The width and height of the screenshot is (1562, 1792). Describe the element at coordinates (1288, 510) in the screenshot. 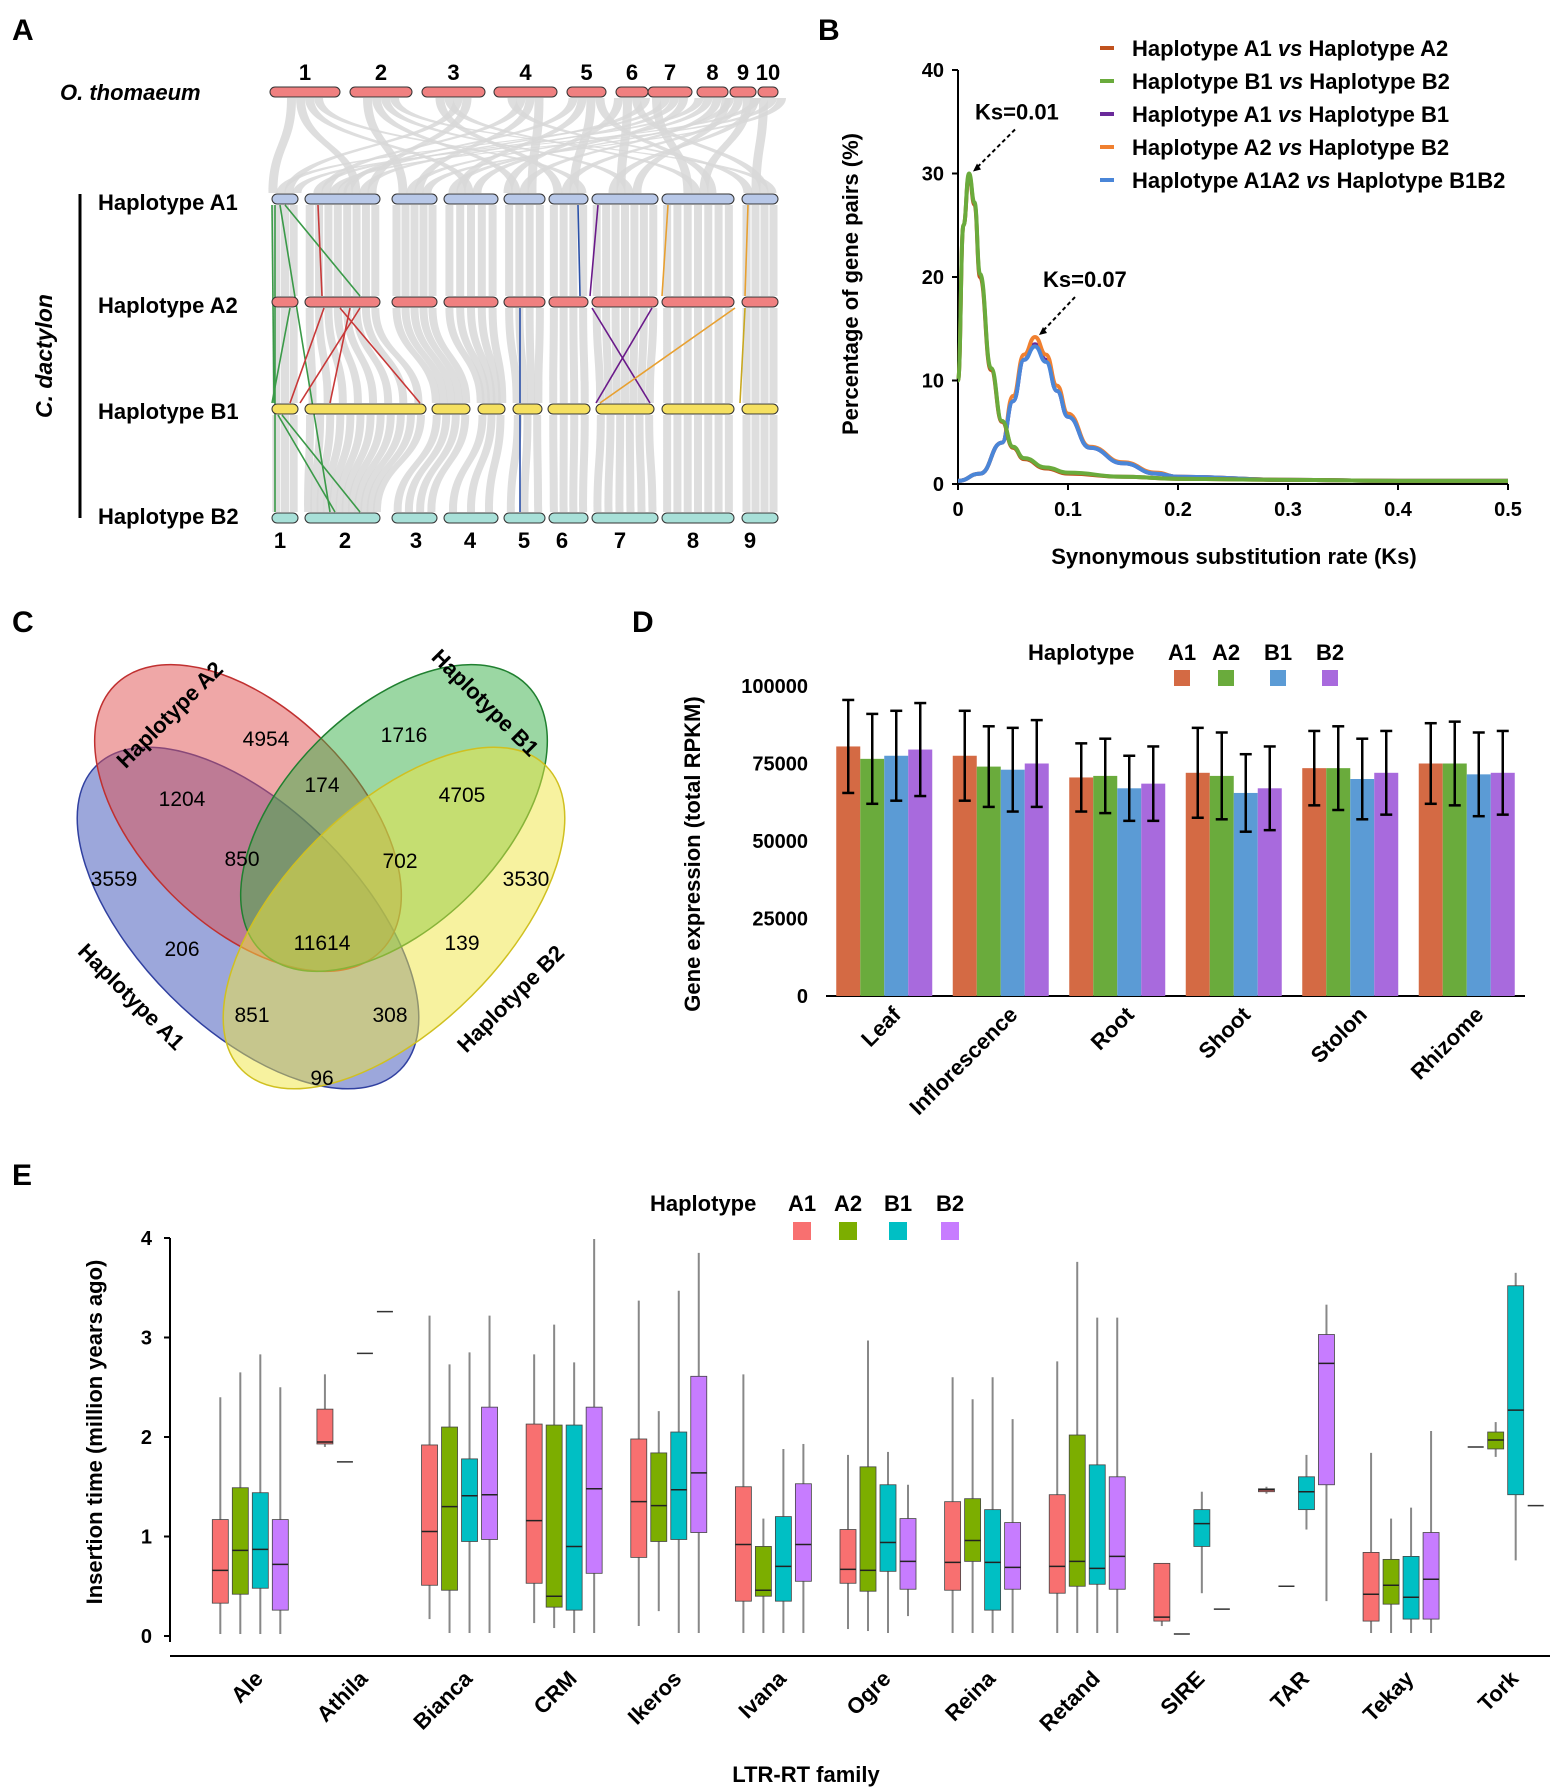

I see `ks-x-tick-label: 0.3` at that location.